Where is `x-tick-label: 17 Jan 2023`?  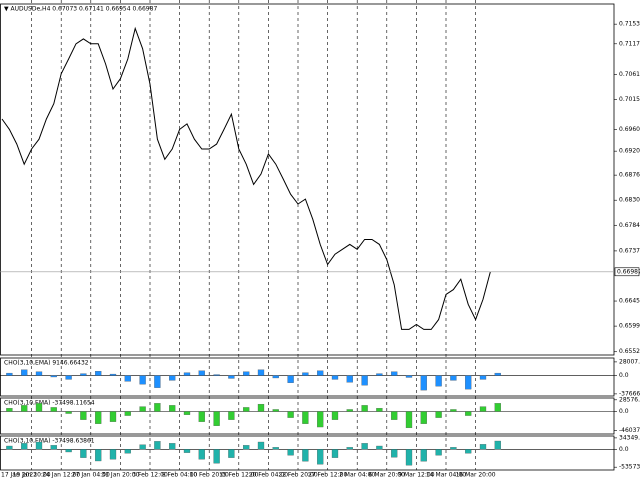
x-tick-label: 17 Jan 2023 is located at coordinates (19, 475).